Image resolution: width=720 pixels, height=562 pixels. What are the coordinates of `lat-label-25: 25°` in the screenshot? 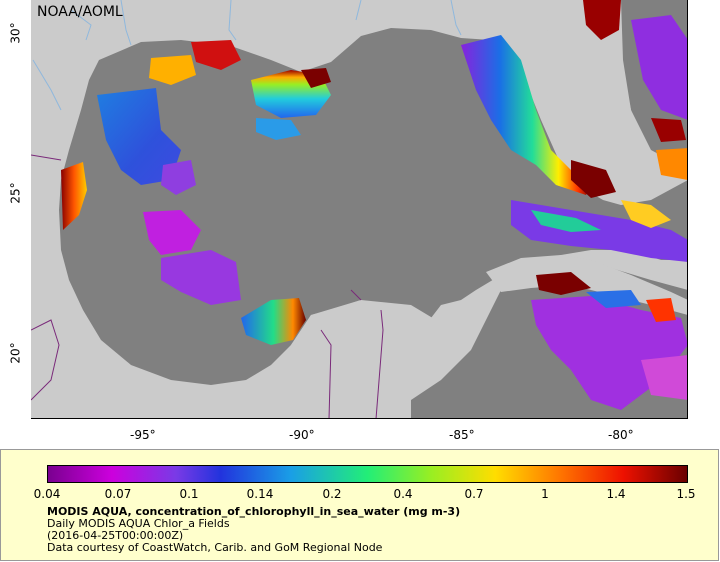 It's located at (15, 193).